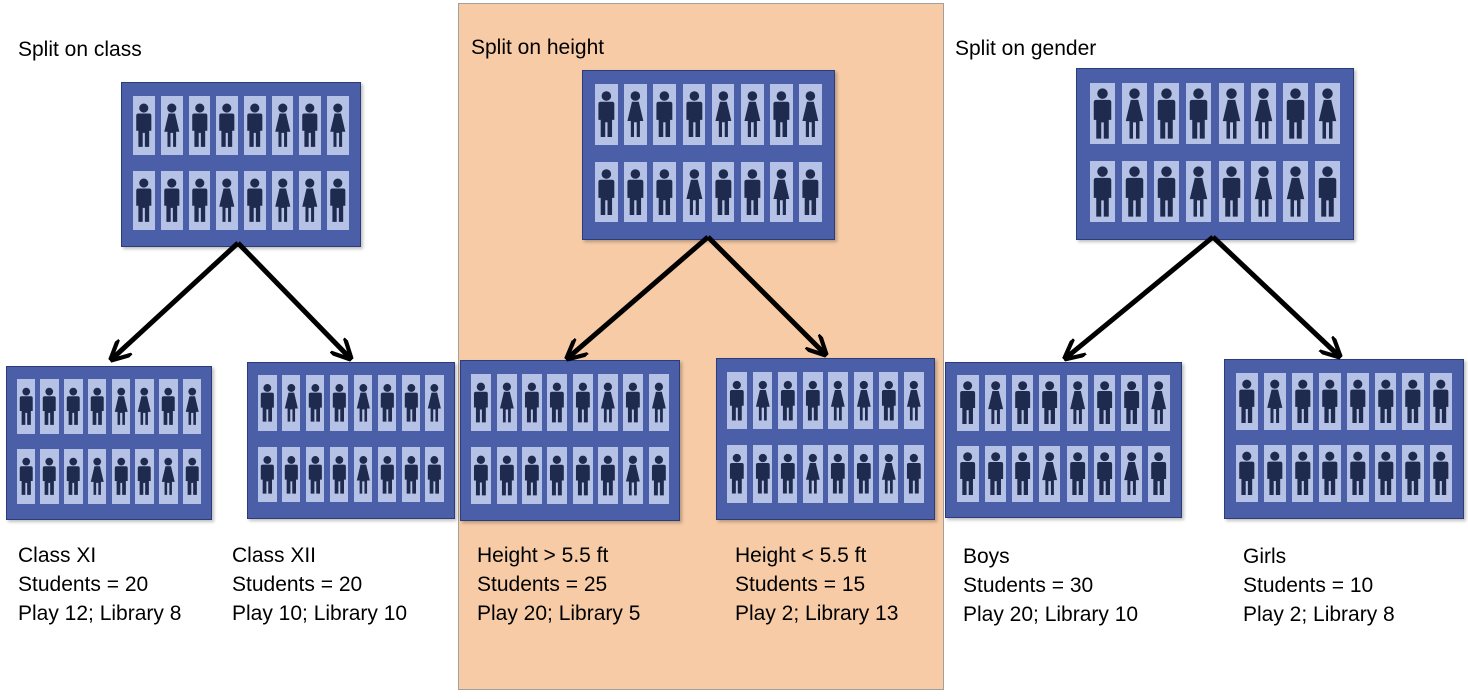  Describe the element at coordinates (320, 613) in the screenshot. I see `node-play-library: Play 10; Library 10` at that location.